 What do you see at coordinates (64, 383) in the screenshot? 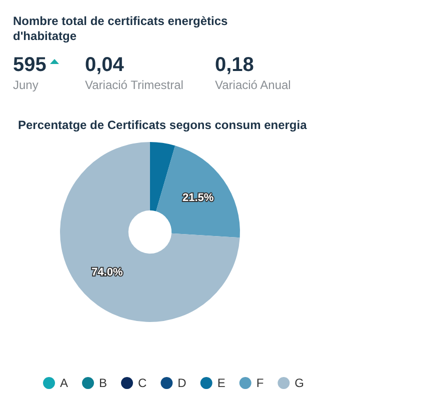
I see `legend-label: A` at bounding box center [64, 383].